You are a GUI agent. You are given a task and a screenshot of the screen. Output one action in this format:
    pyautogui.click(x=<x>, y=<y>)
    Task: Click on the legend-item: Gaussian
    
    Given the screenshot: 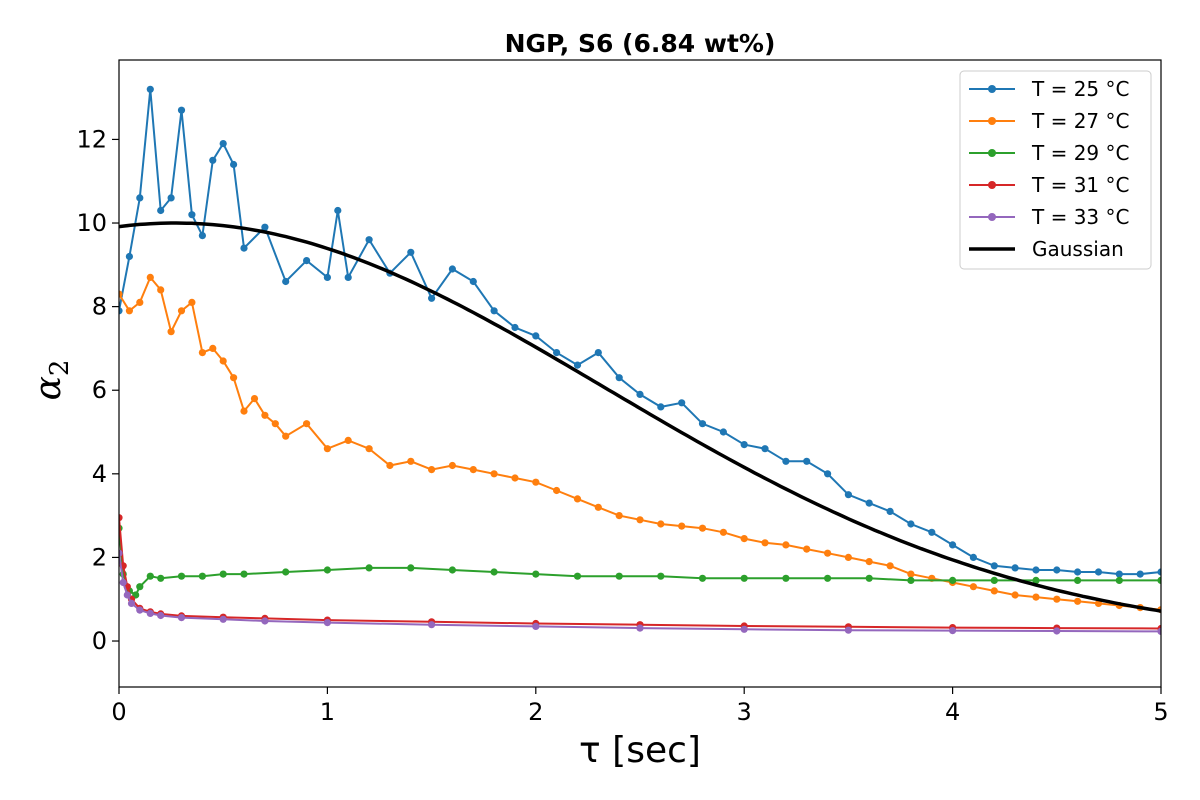 What is the action you would take?
    pyautogui.click(x=1046, y=249)
    